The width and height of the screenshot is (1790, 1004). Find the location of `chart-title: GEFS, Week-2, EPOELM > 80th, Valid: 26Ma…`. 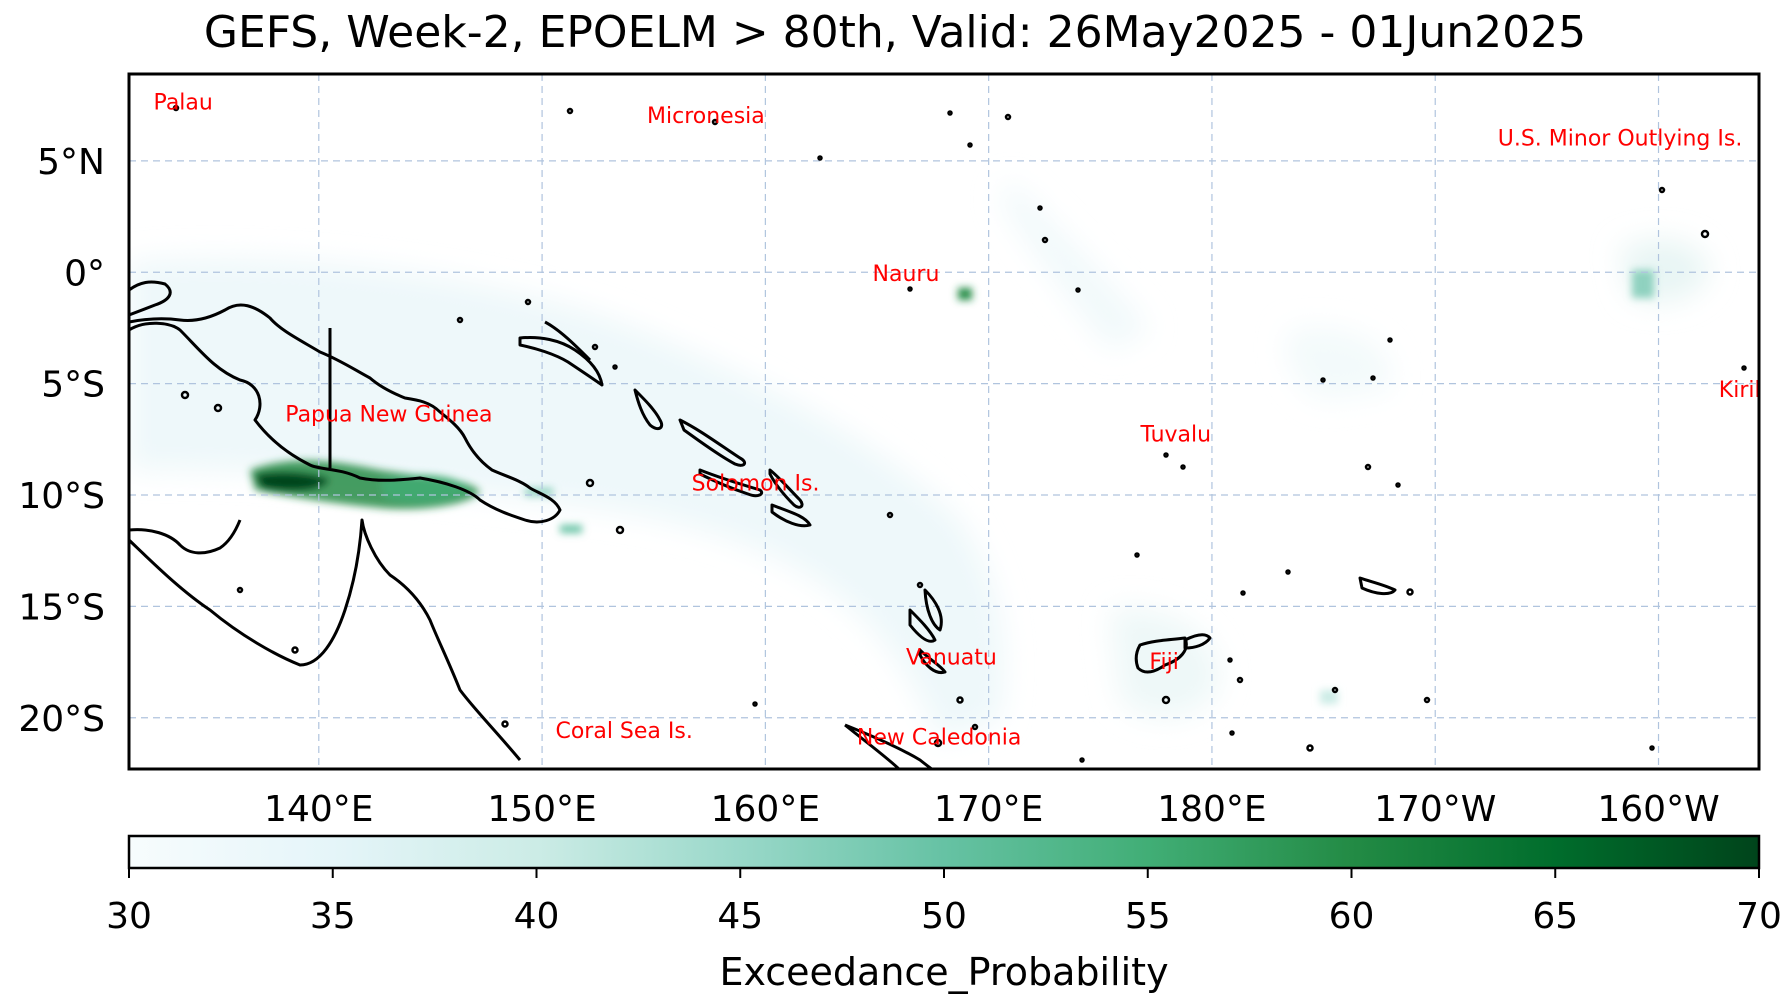

chart-title: GEFS, Week-2, EPOELM > 80th, Valid: 26Ma… is located at coordinates (895, 32).